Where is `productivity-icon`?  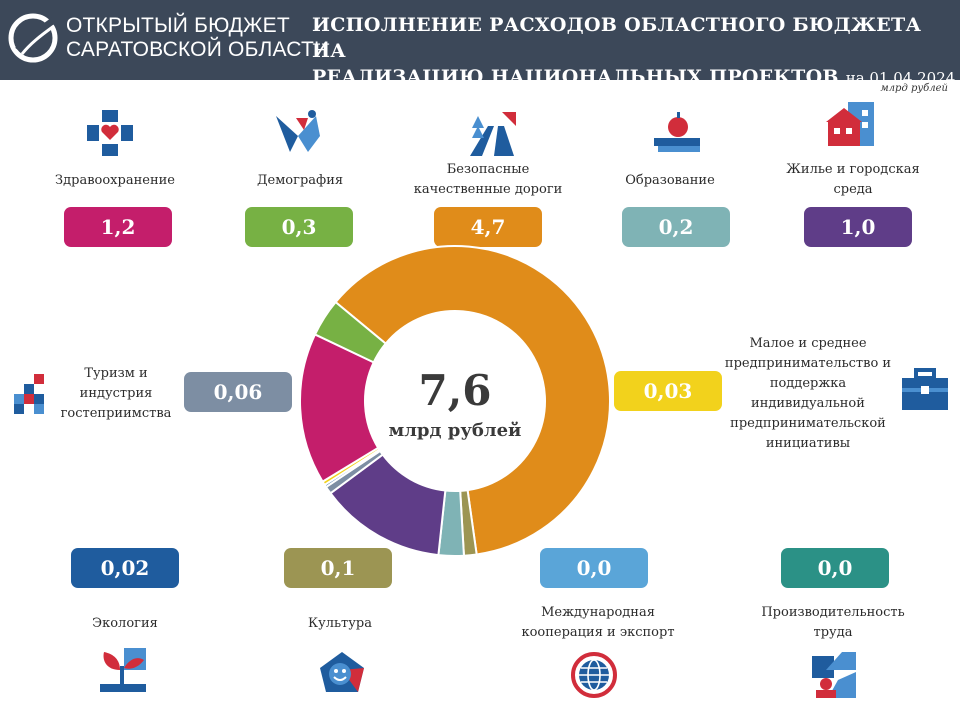 productivity-icon is located at coordinates (834, 675).